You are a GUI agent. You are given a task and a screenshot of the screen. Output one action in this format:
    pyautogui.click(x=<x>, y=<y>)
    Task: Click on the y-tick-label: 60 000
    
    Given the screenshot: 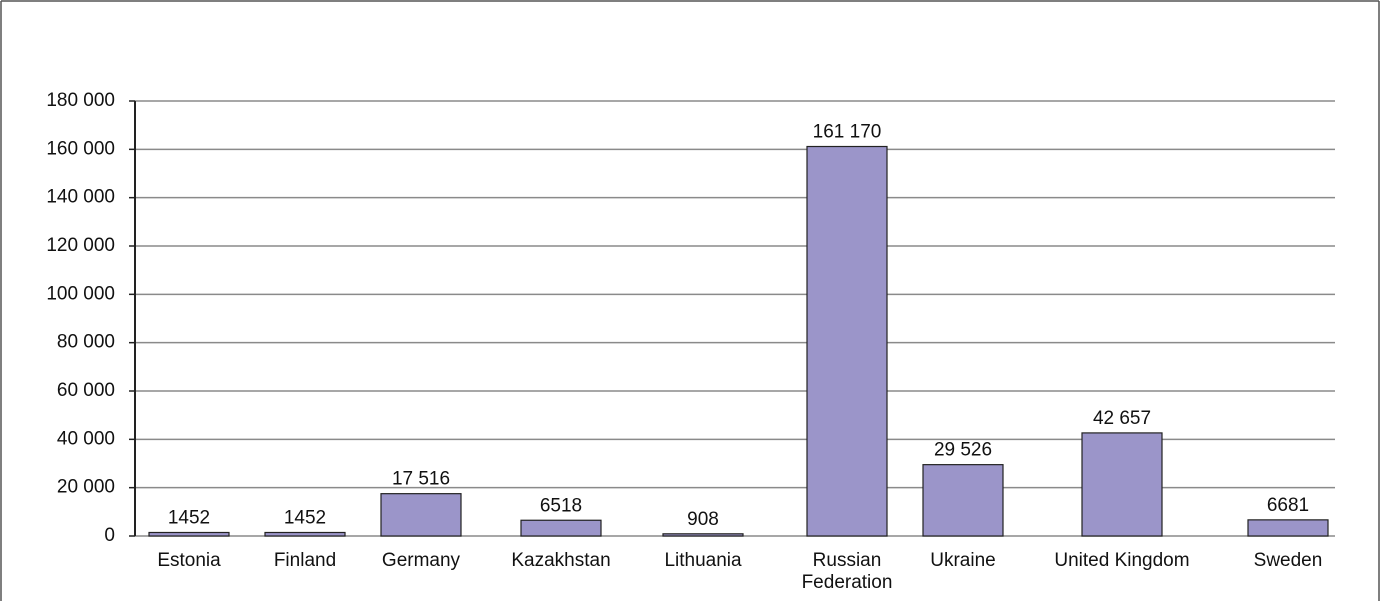 What is the action you would take?
    pyautogui.click(x=86, y=390)
    